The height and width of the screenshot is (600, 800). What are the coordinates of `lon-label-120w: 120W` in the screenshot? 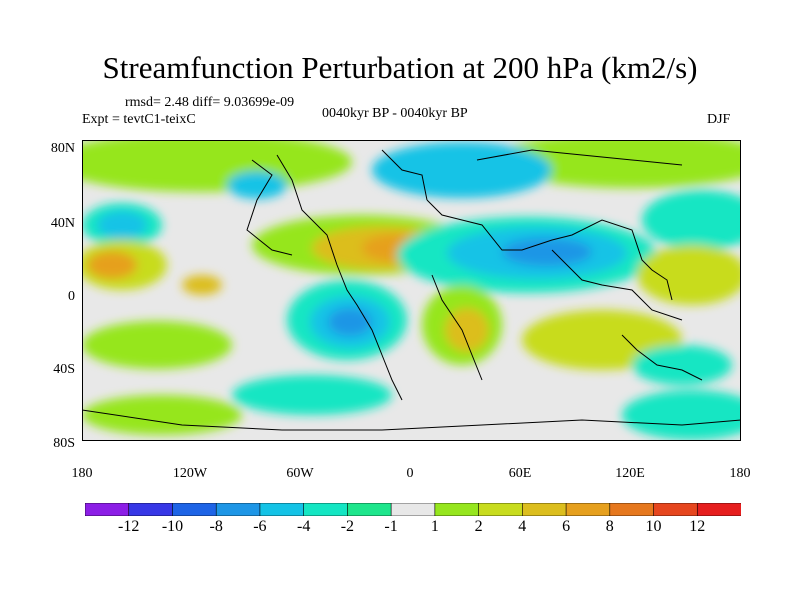 It's located at (190, 473).